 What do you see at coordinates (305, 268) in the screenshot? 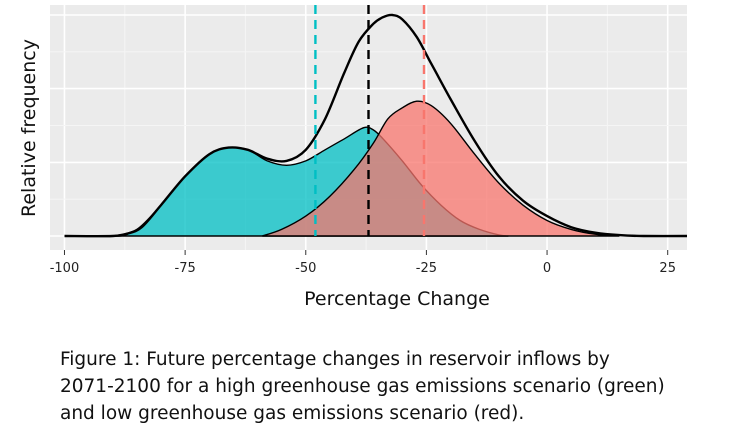
I see `x-tick-label: -50` at bounding box center [305, 268].